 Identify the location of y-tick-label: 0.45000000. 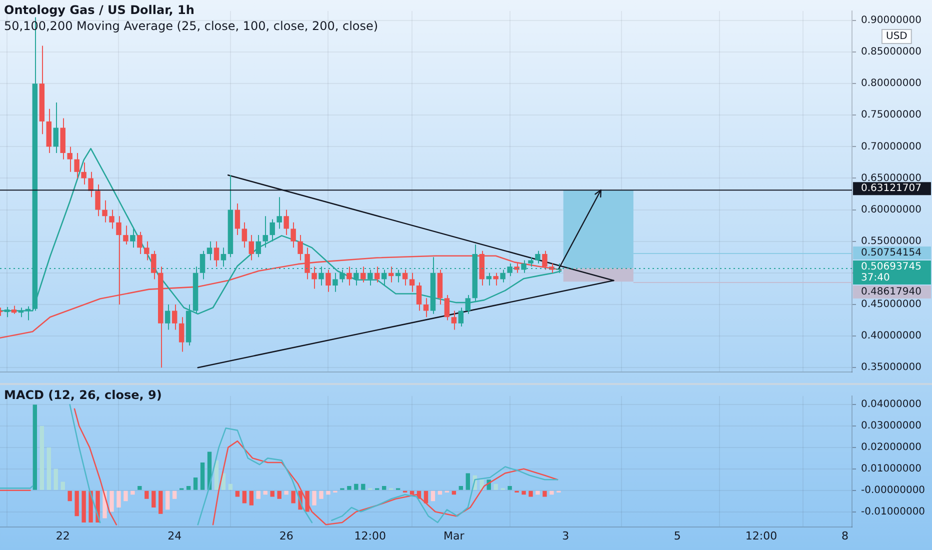
(891, 304).